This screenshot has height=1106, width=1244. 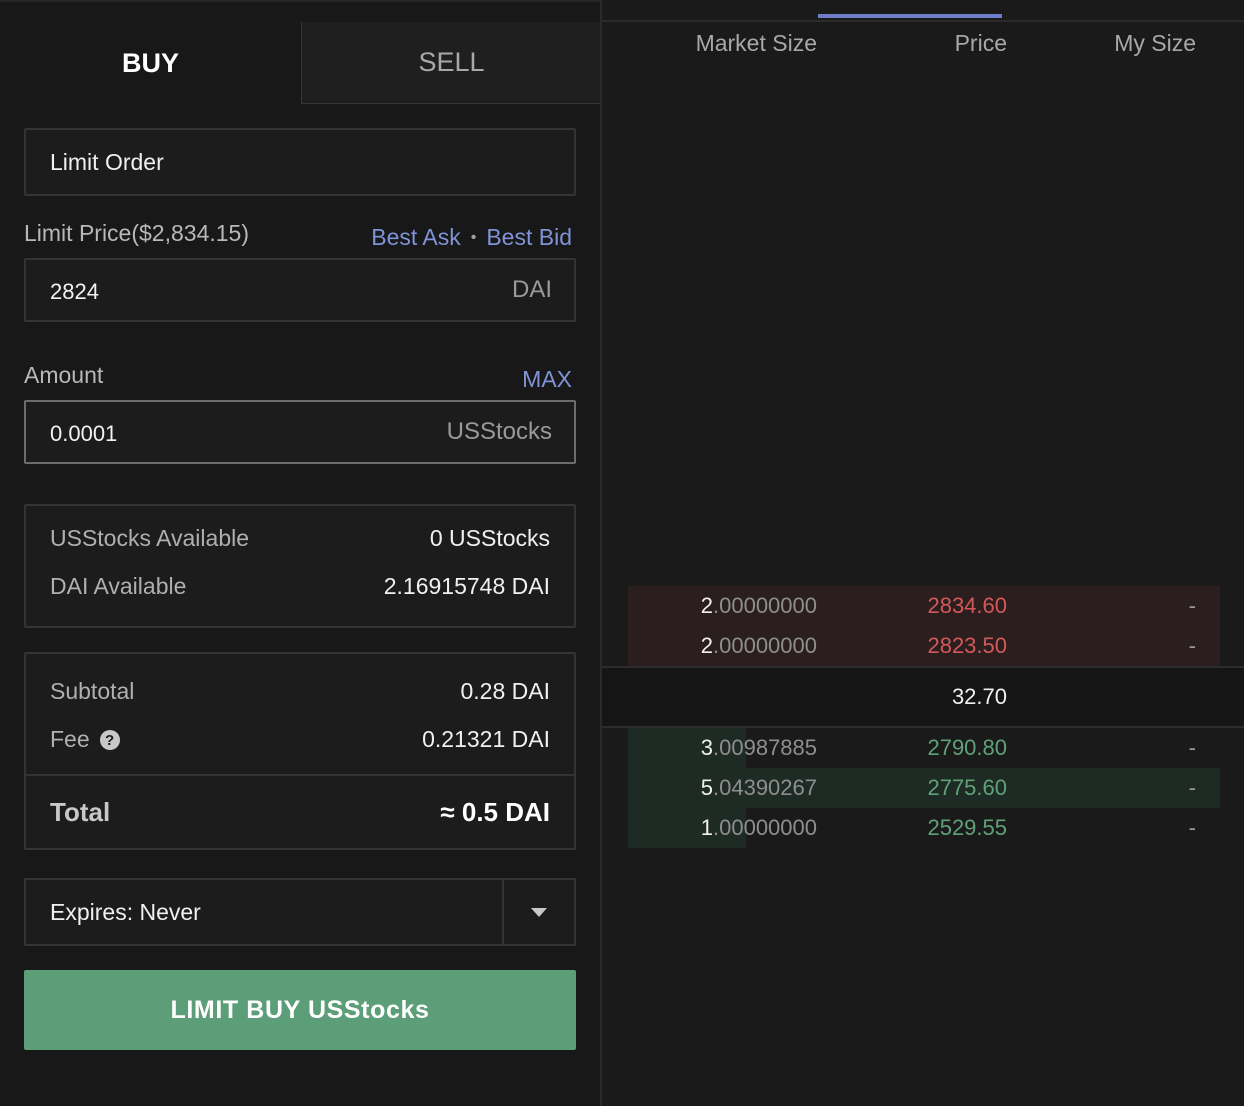 What do you see at coordinates (495, 811) in the screenshot?
I see `total-value: ≈ 0.5 DAI` at bounding box center [495, 811].